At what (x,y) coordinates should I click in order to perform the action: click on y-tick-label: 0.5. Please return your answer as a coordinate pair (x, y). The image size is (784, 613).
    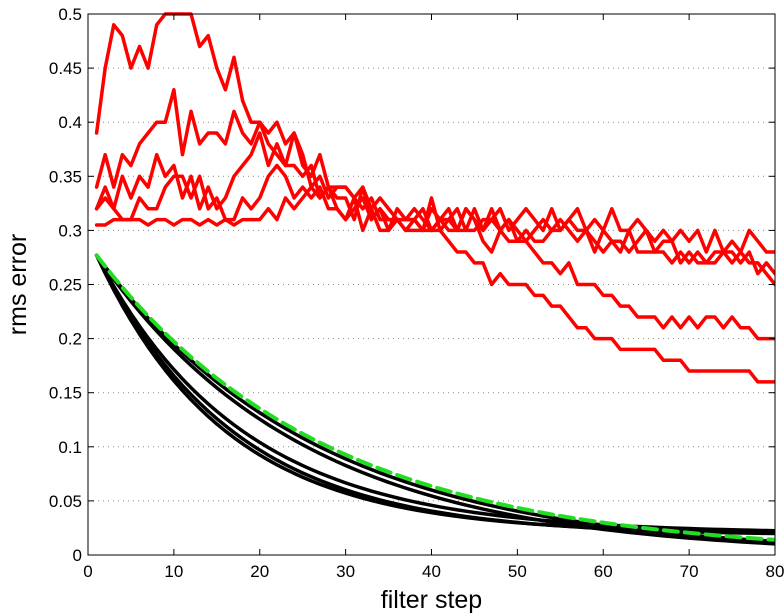
    Looking at the image, I should click on (70, 14).